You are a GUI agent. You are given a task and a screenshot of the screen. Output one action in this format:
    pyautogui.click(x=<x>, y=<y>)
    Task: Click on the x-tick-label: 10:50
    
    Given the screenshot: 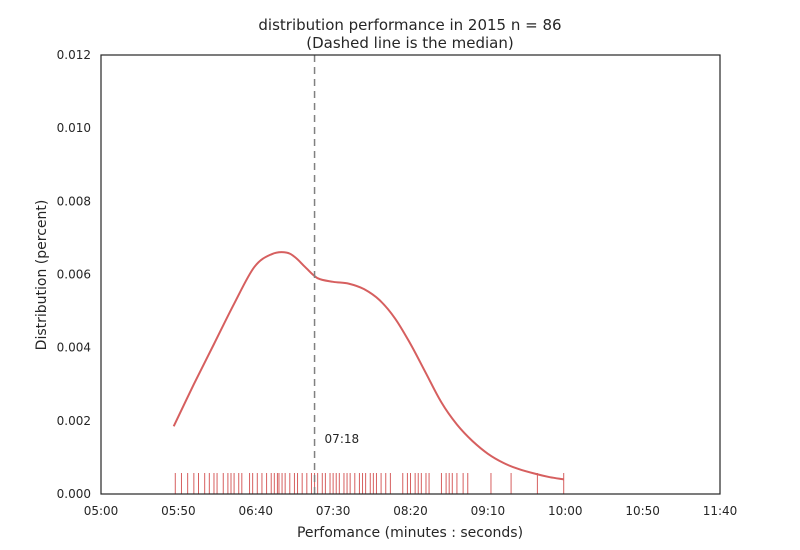 What is the action you would take?
    pyautogui.click(x=642, y=511)
    